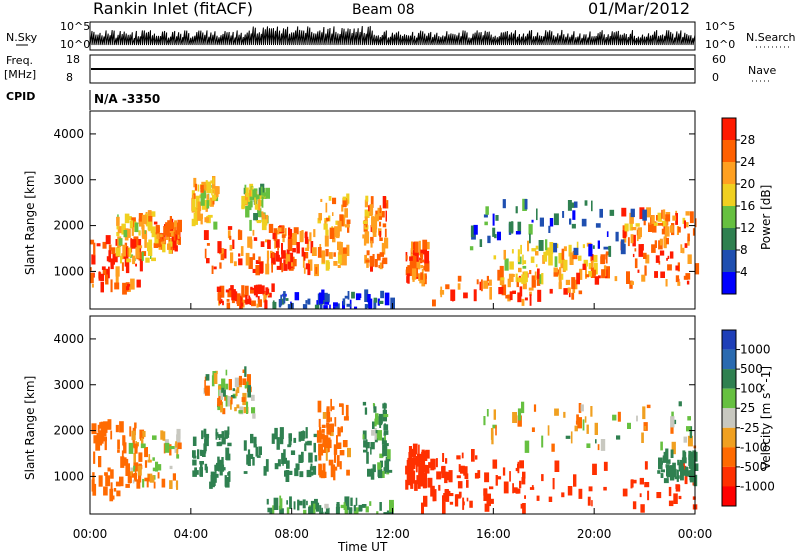 The width and height of the screenshot is (800, 558). I want to click on cpid-label: CPID, so click(20, 96).